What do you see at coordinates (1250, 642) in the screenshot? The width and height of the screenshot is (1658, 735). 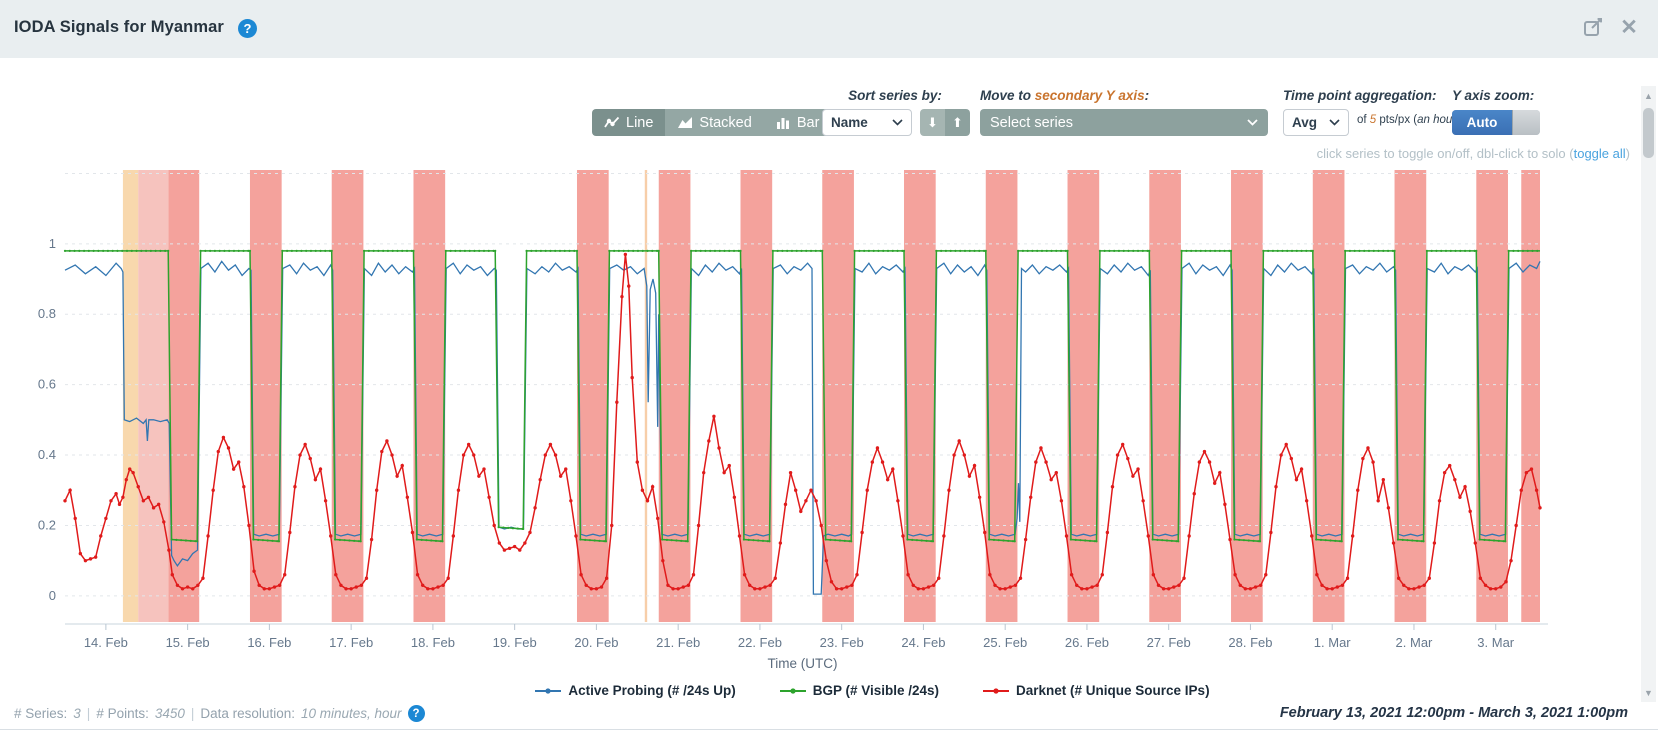 I see `x-axis-tick-label: 28. Feb` at bounding box center [1250, 642].